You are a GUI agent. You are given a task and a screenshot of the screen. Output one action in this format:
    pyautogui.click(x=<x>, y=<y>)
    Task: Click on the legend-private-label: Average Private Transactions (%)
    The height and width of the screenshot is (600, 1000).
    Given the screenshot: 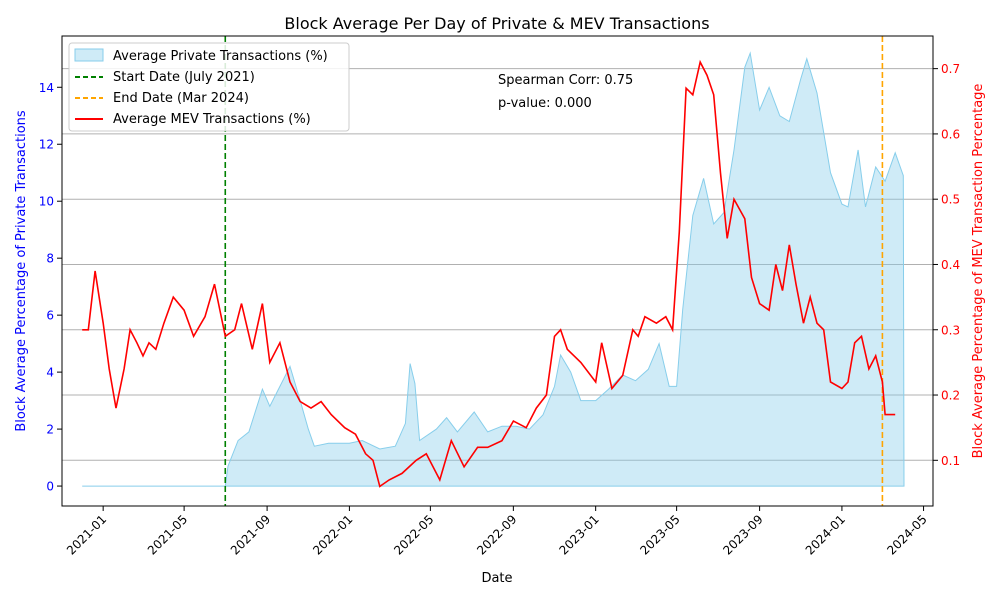 What is the action you would take?
    pyautogui.click(x=220, y=56)
    